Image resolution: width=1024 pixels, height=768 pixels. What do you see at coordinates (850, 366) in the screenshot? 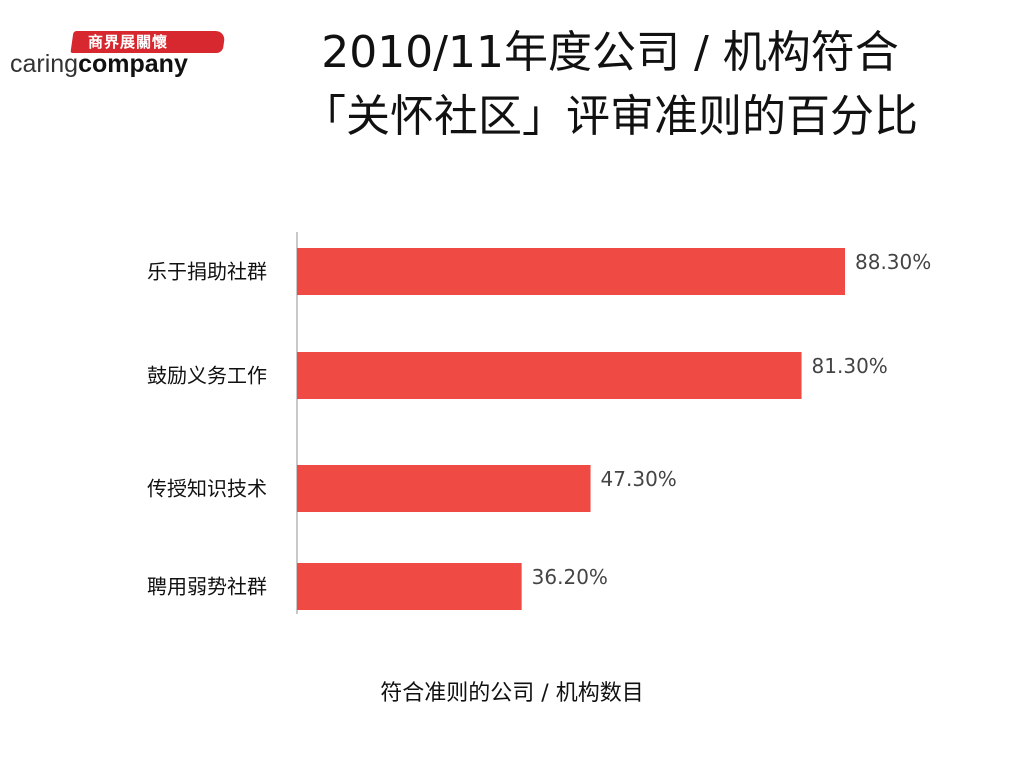
I see `value-label-2: 81.30%` at bounding box center [850, 366].